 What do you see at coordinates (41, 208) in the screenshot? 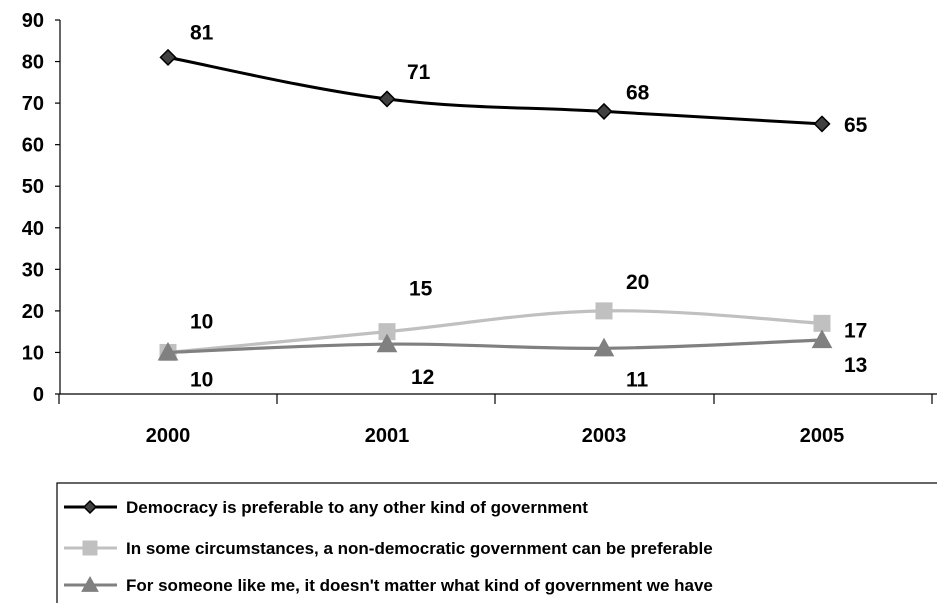
I see `y-axis-ticks: 0 10 20 30 40 50 60 70 80 90` at bounding box center [41, 208].